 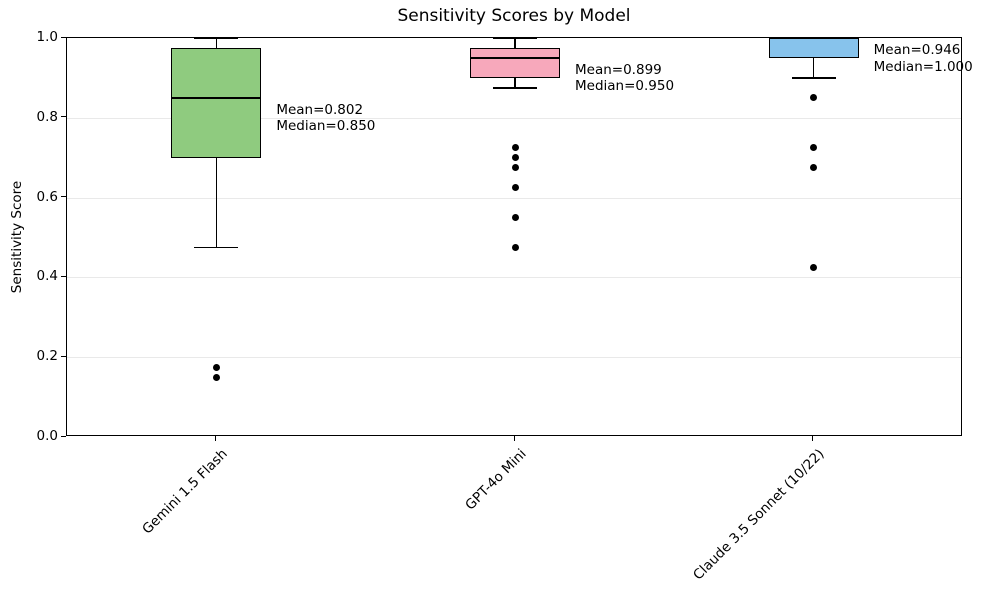 What do you see at coordinates (185, 492) in the screenshot?
I see `x-tick-label: Gemini 1.5 Flash` at bounding box center [185, 492].